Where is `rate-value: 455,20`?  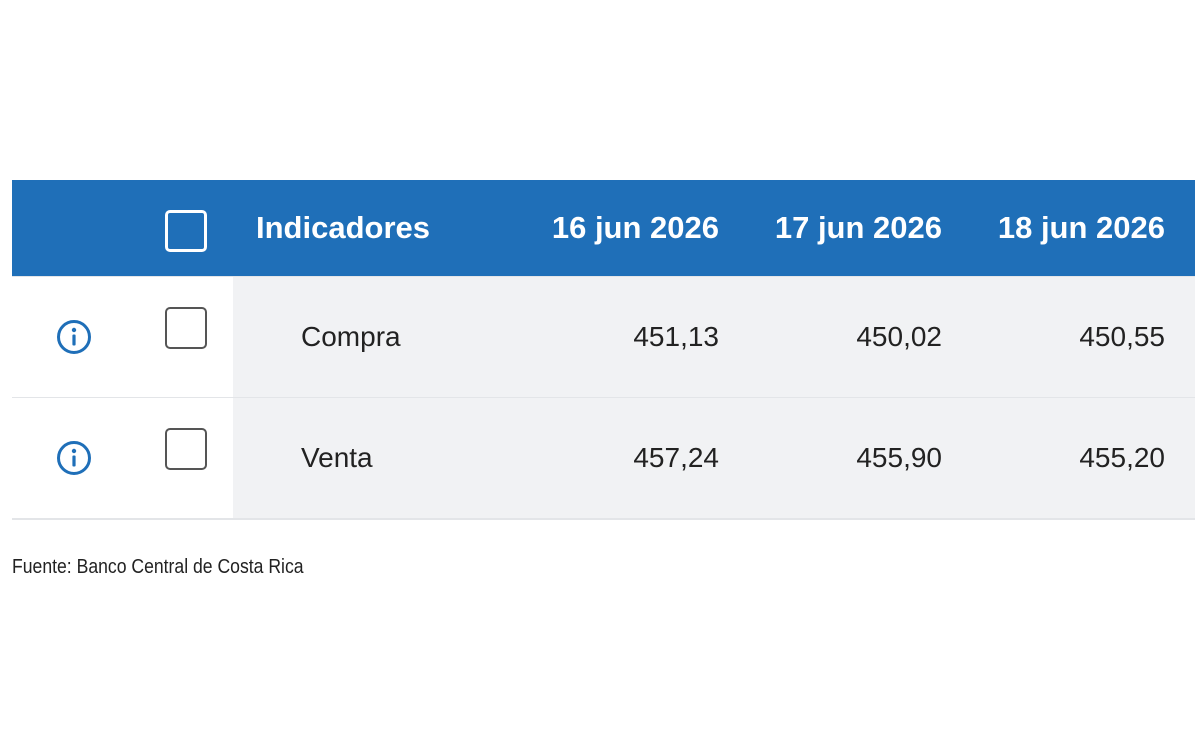 rate-value: 455,20 is located at coordinates (1122, 457).